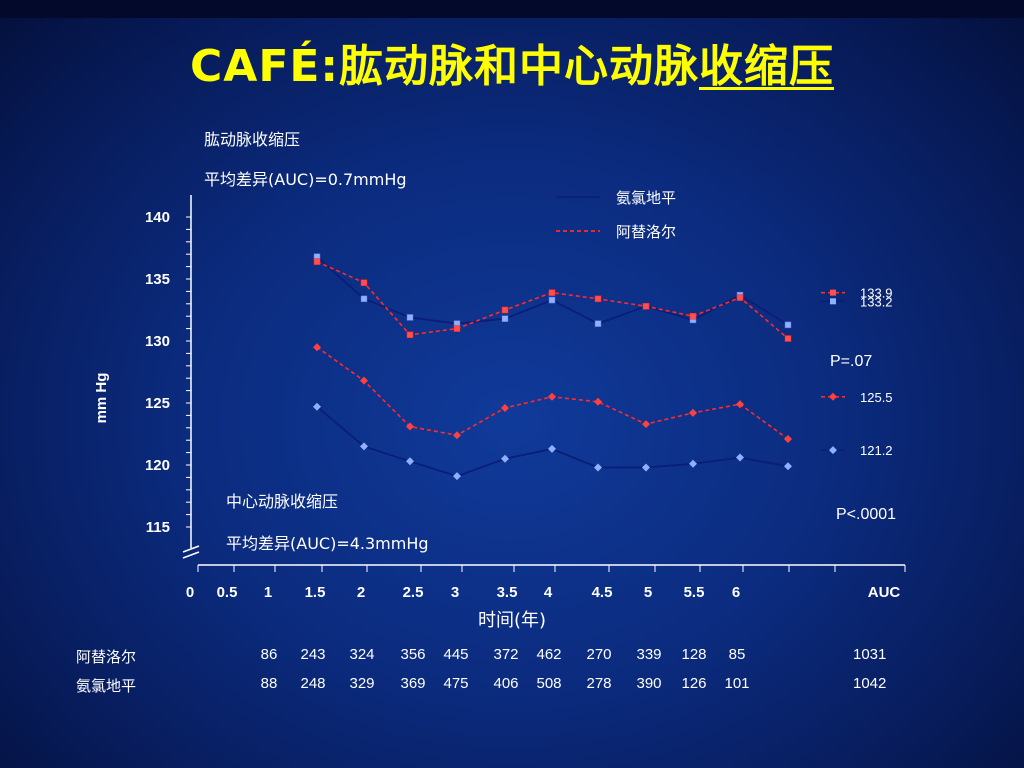 This screenshot has width=1024, height=768. What do you see at coordinates (313, 654) in the screenshot?
I see `count-cell: 243` at bounding box center [313, 654].